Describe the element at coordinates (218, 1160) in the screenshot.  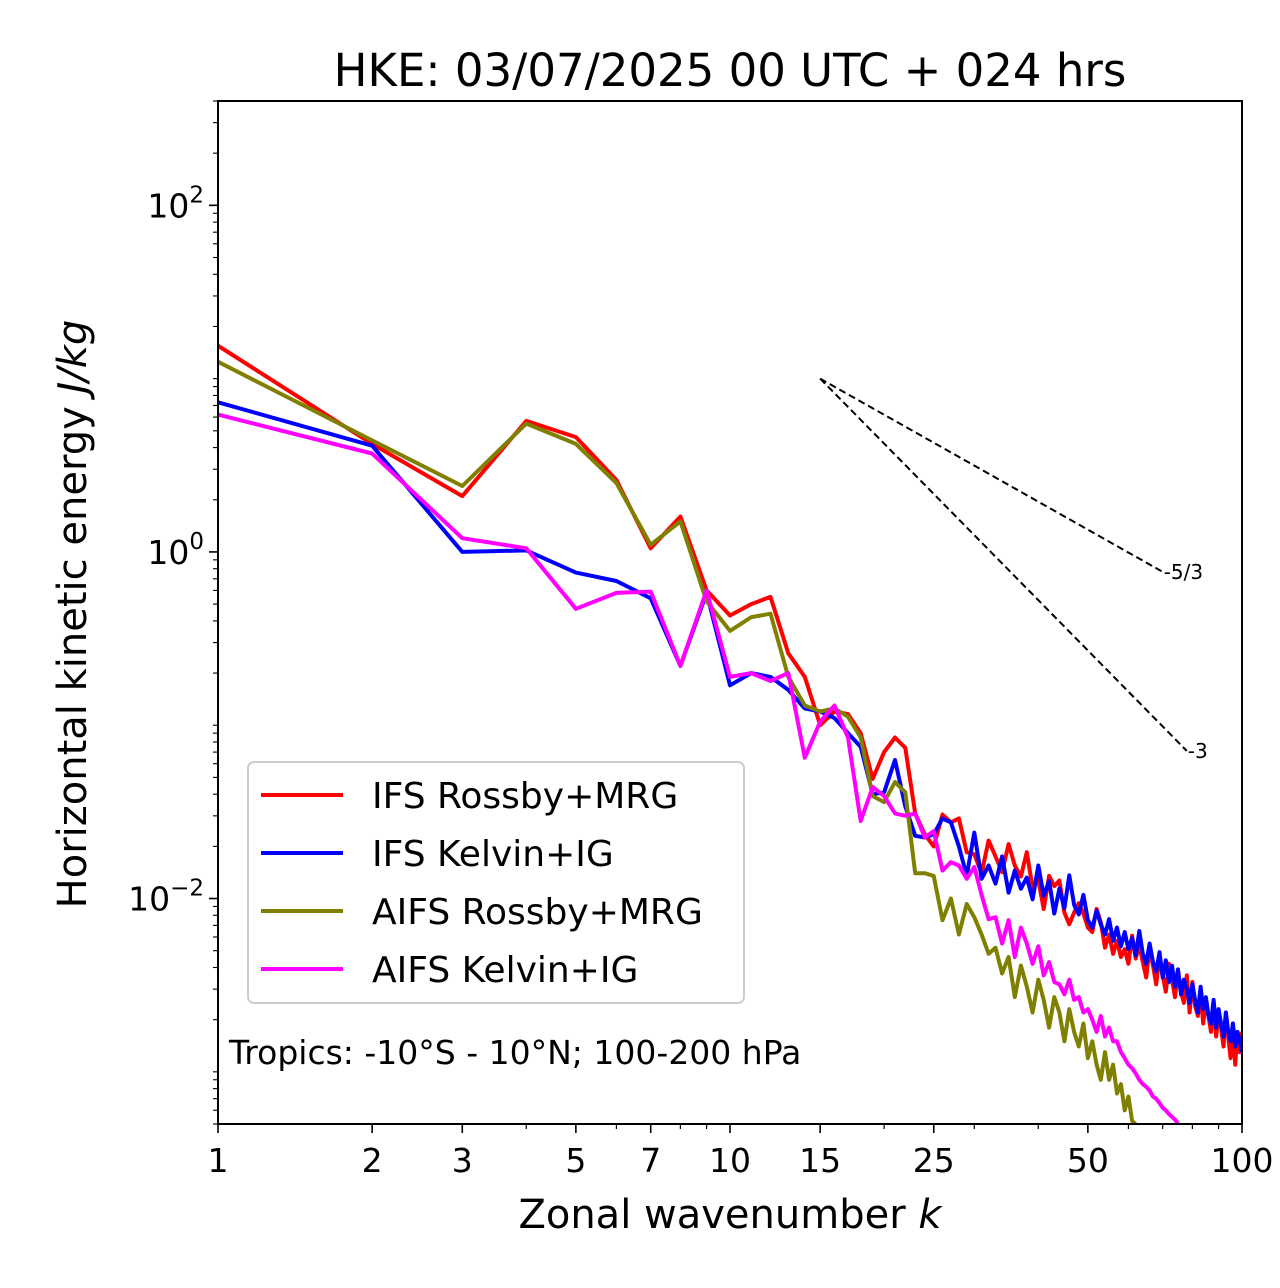
I see `x-tick-label: 1` at that location.